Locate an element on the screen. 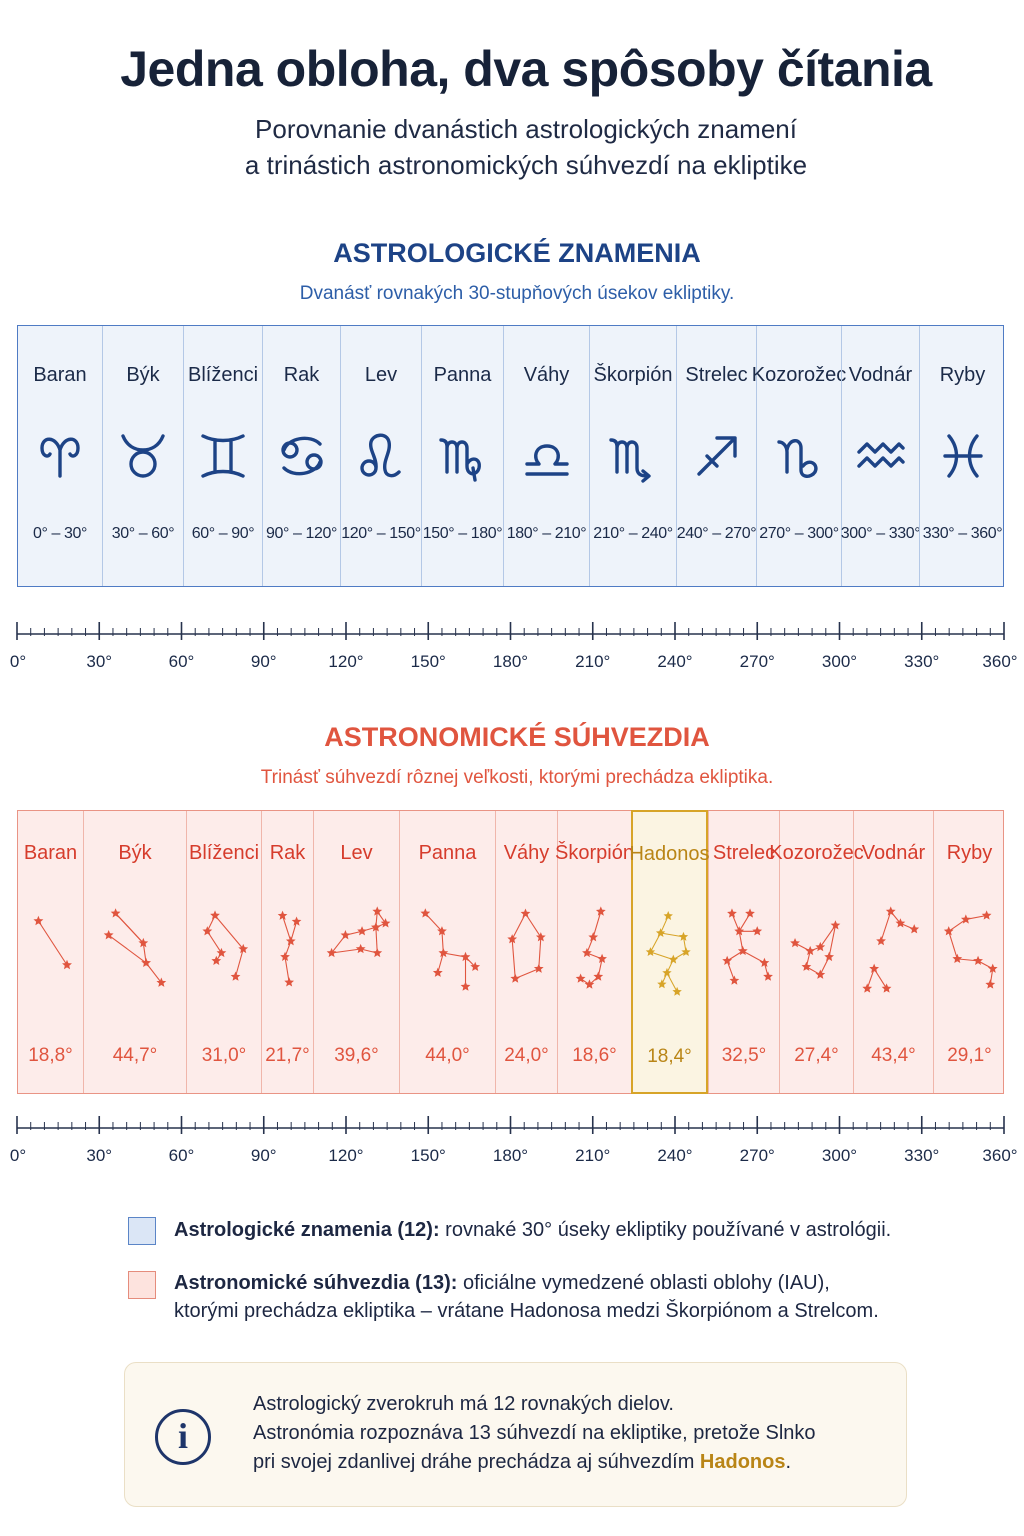  constellation-size: 31,0° is located at coordinates (224, 1055).